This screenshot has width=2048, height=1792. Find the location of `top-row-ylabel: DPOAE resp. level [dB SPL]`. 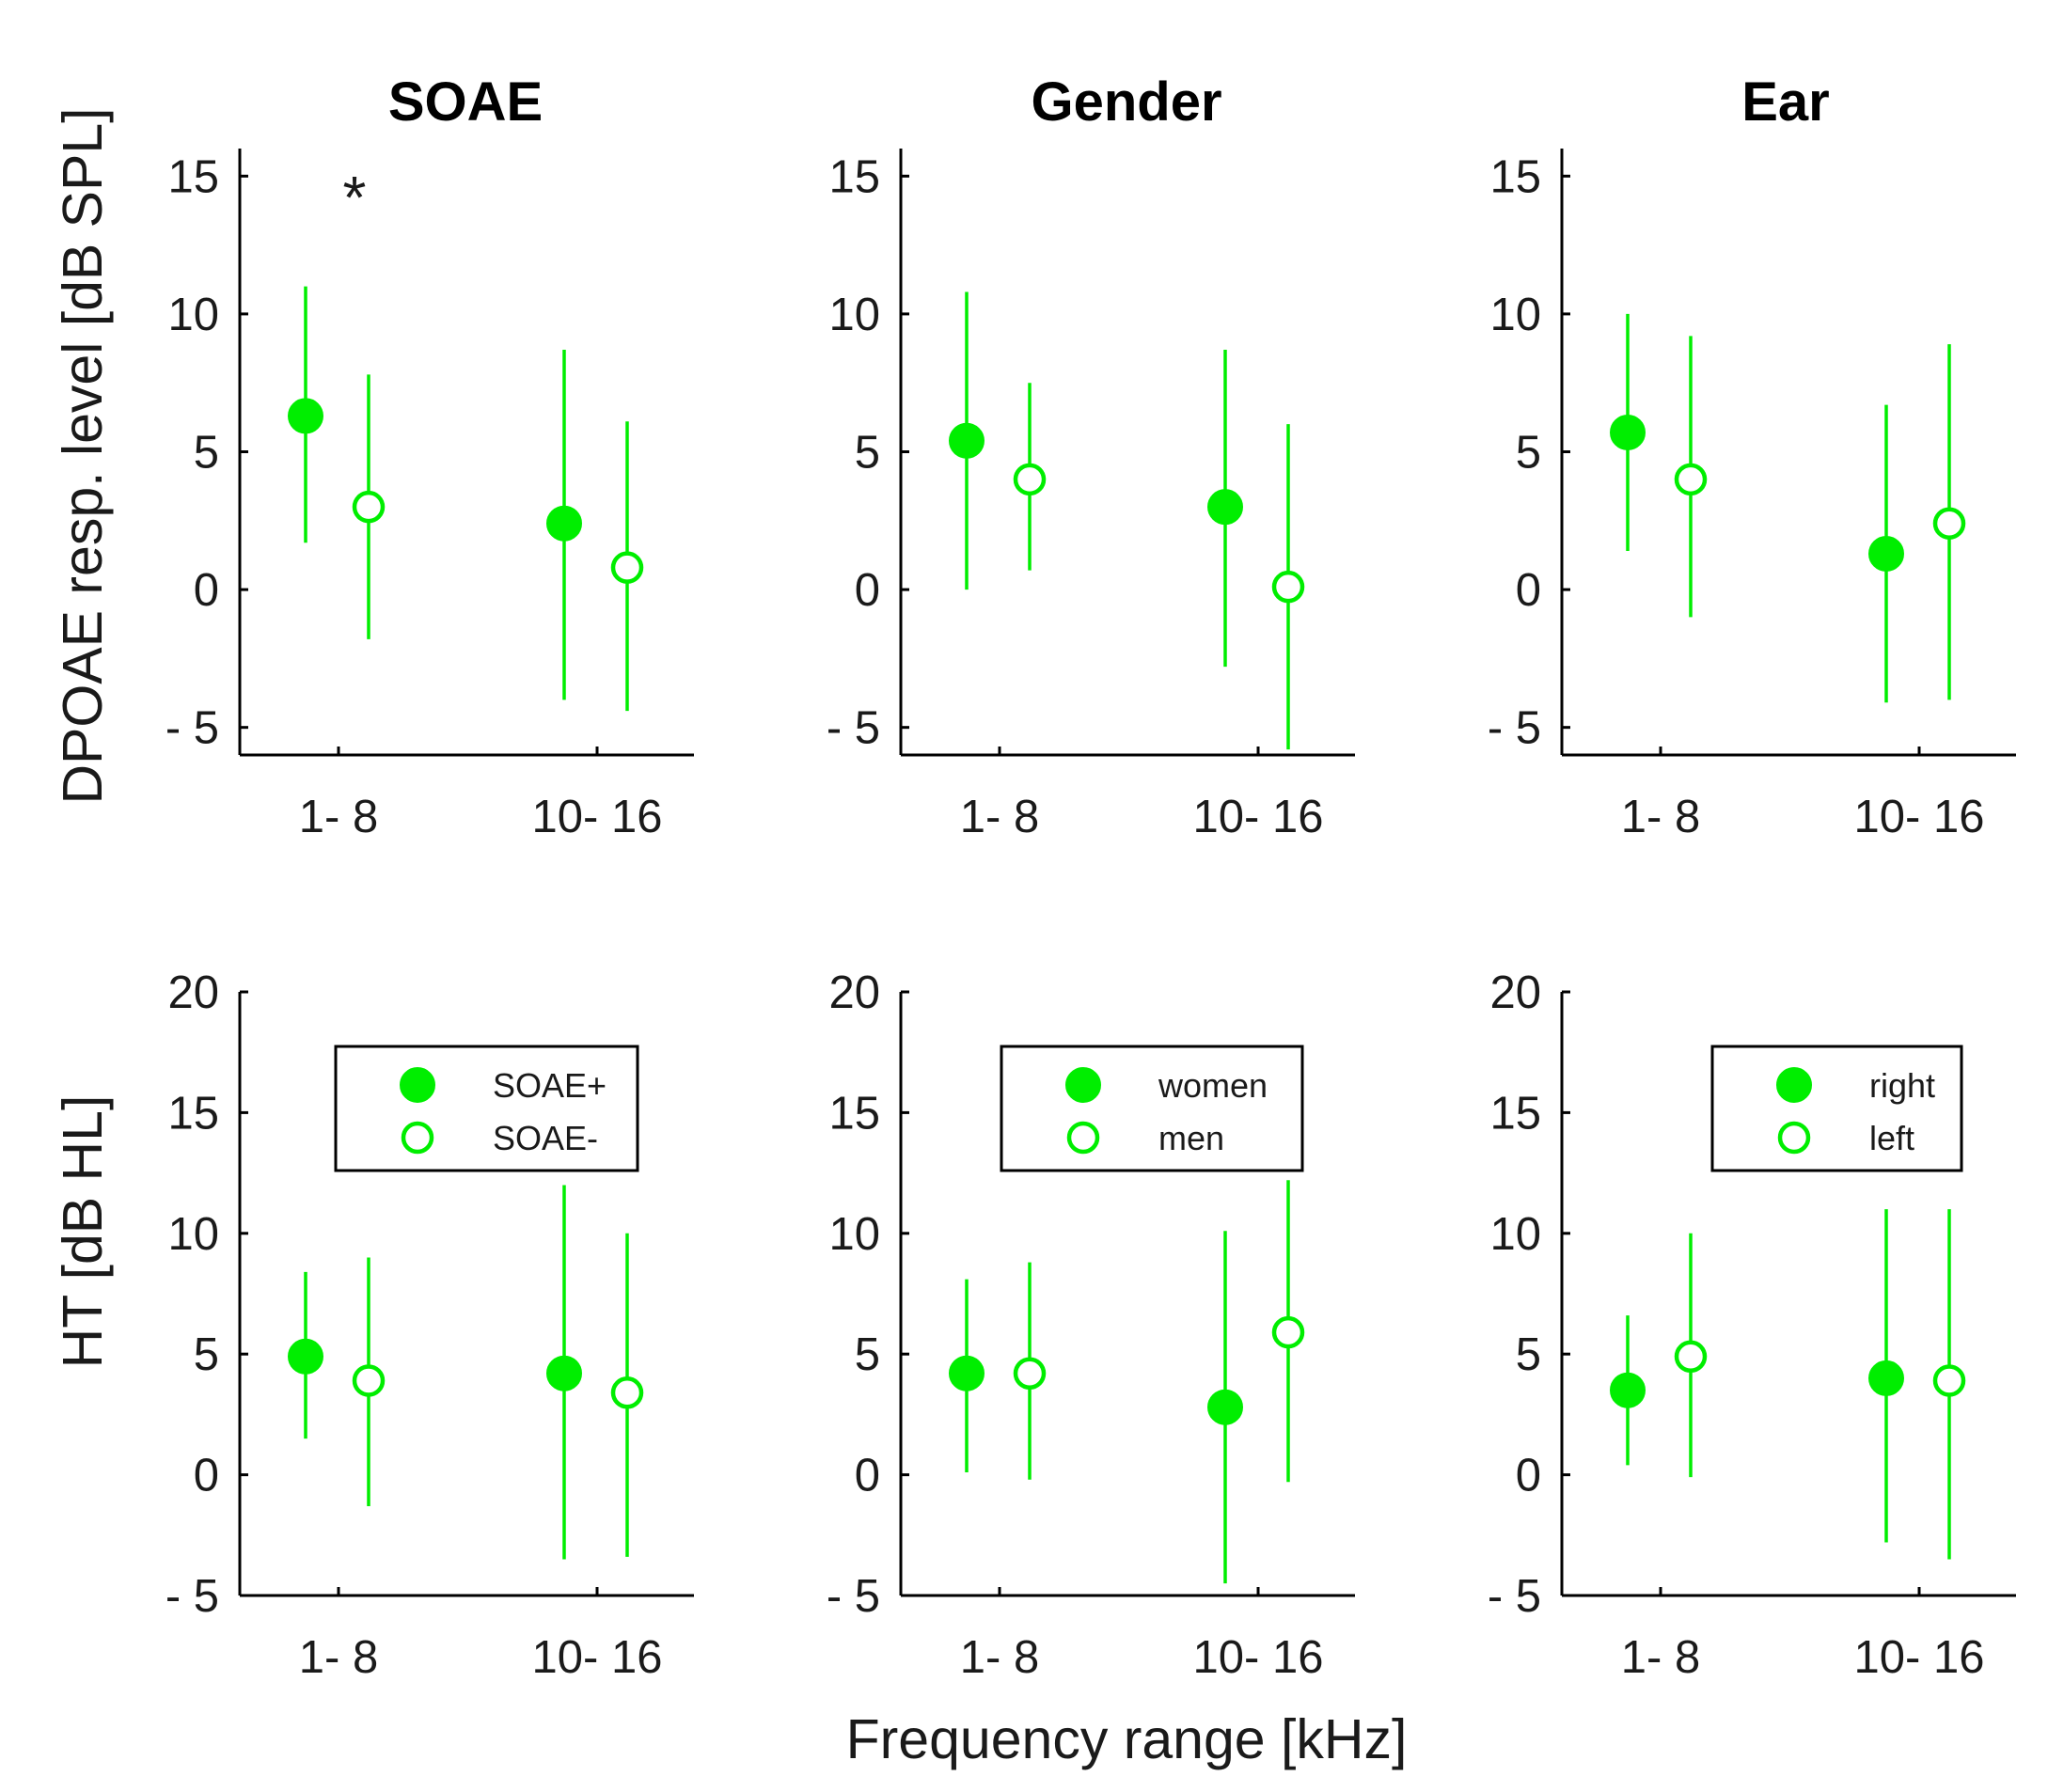

top-row-ylabel: DPOAE resp. level [dB SPL] is located at coordinates (83, 455).